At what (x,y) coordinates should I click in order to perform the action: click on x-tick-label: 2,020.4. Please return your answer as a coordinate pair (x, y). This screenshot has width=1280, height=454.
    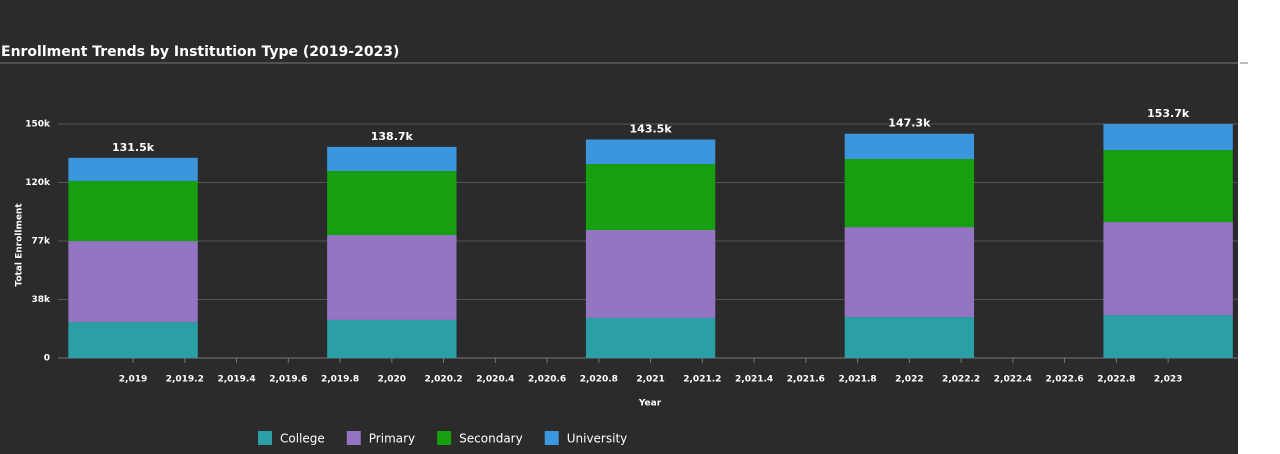
    Looking at the image, I should click on (495, 380).